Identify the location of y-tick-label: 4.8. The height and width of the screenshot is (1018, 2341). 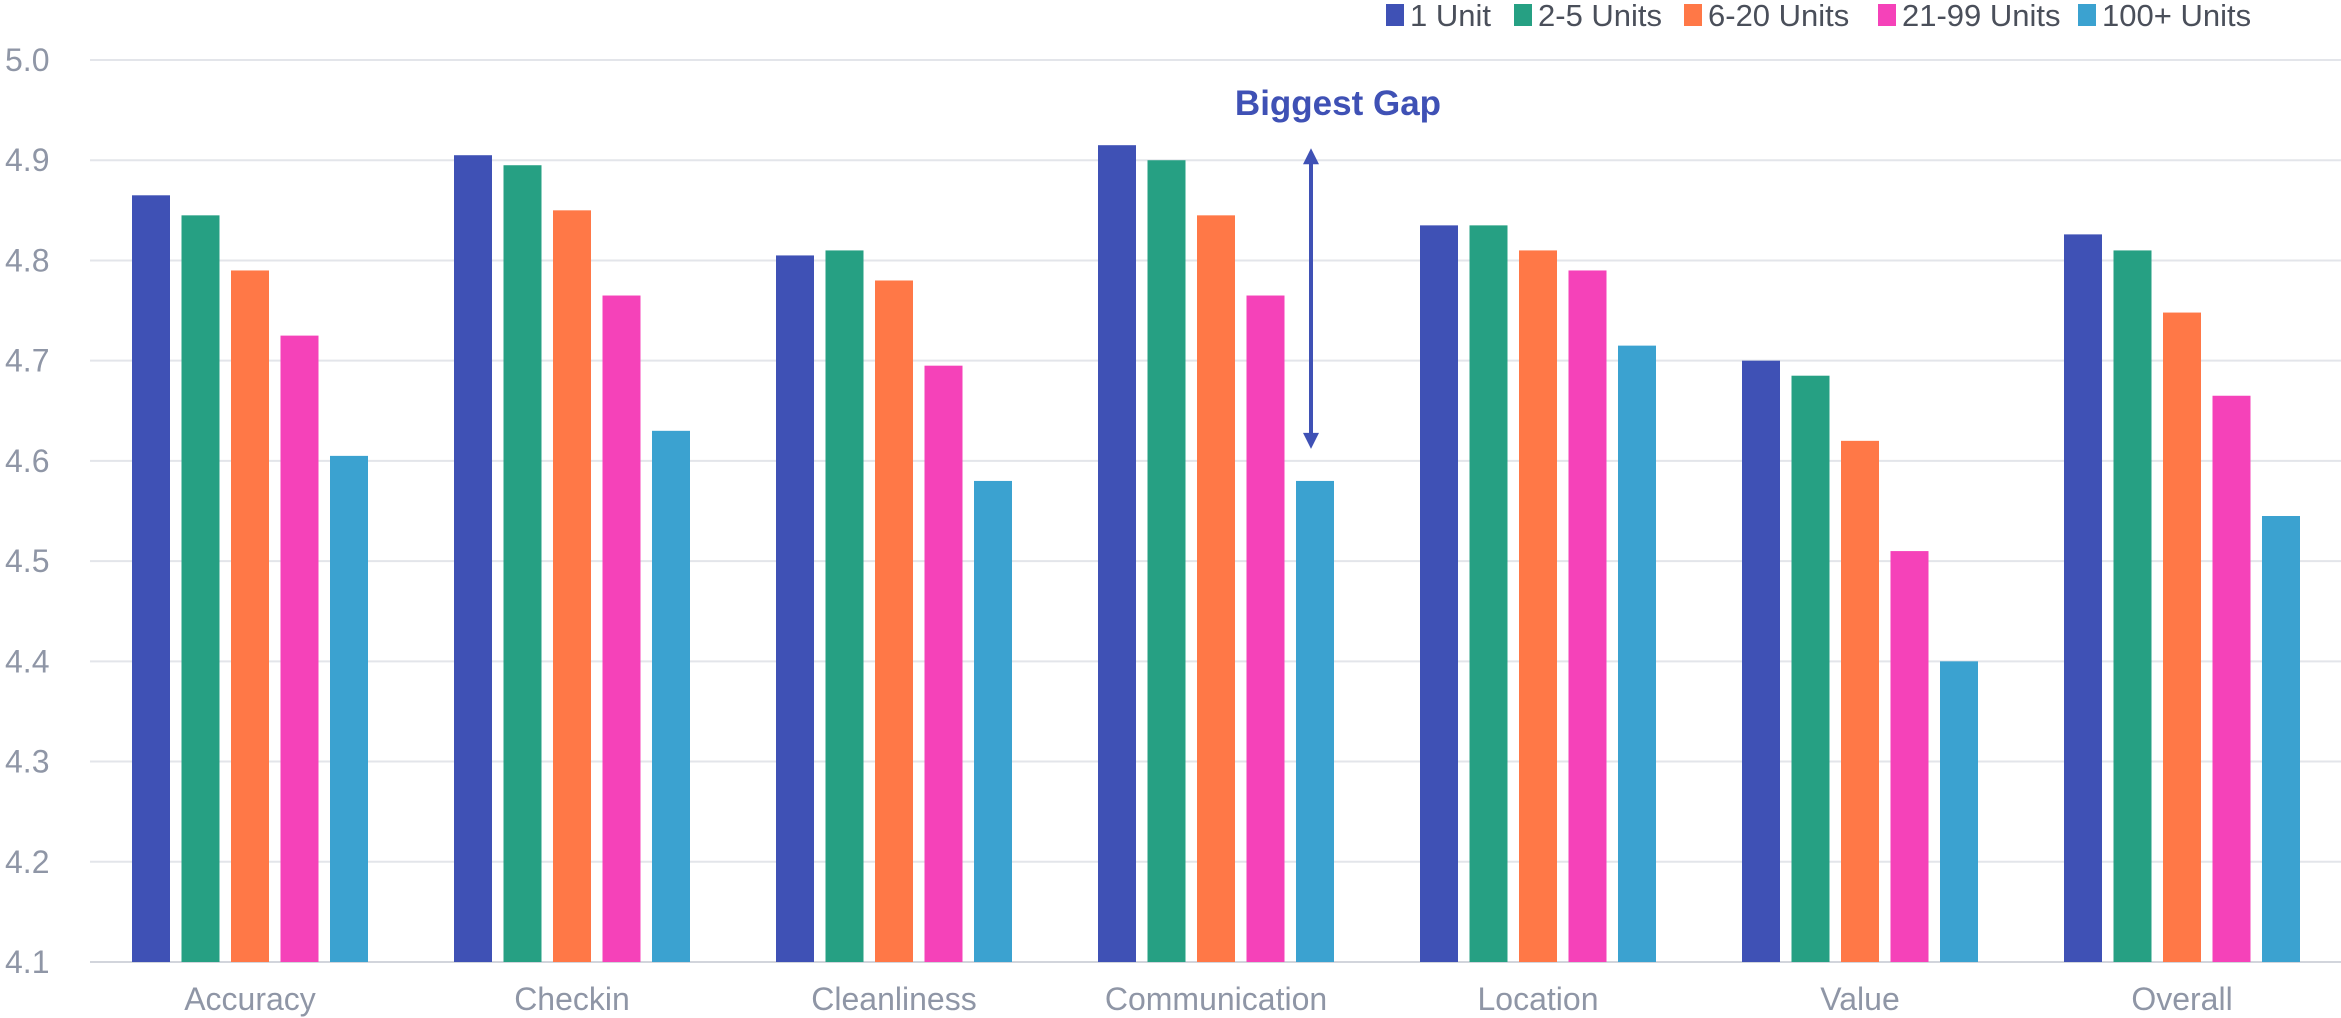
(27, 260).